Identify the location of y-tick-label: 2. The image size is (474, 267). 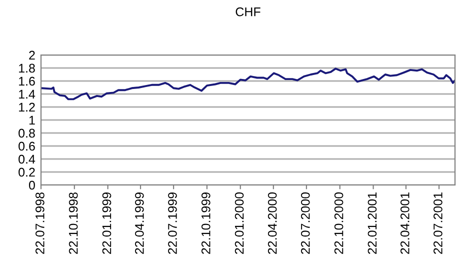
(32, 55).